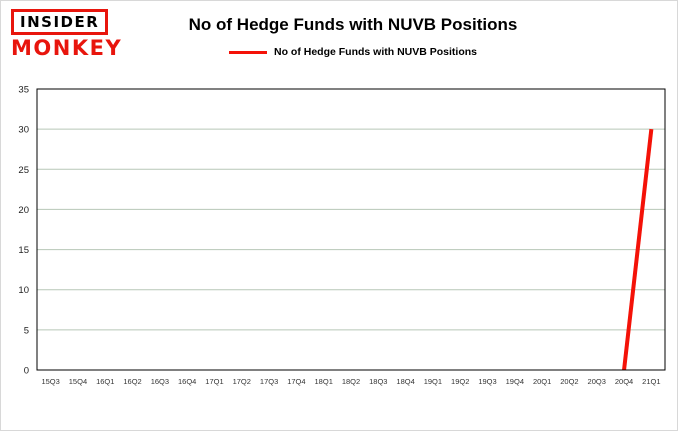 This screenshot has height=431, width=678. Describe the element at coordinates (242, 381) in the screenshot. I see `svg-text: 17Q2` at that location.